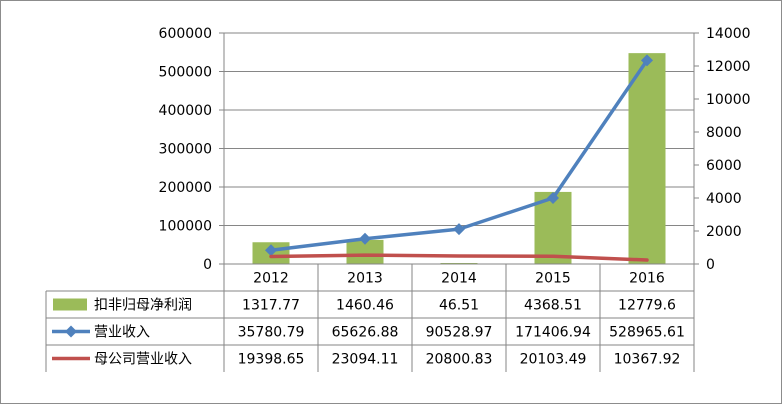  What do you see at coordinates (647, 159) in the screenshot?
I see `bar-2016` at bounding box center [647, 159].